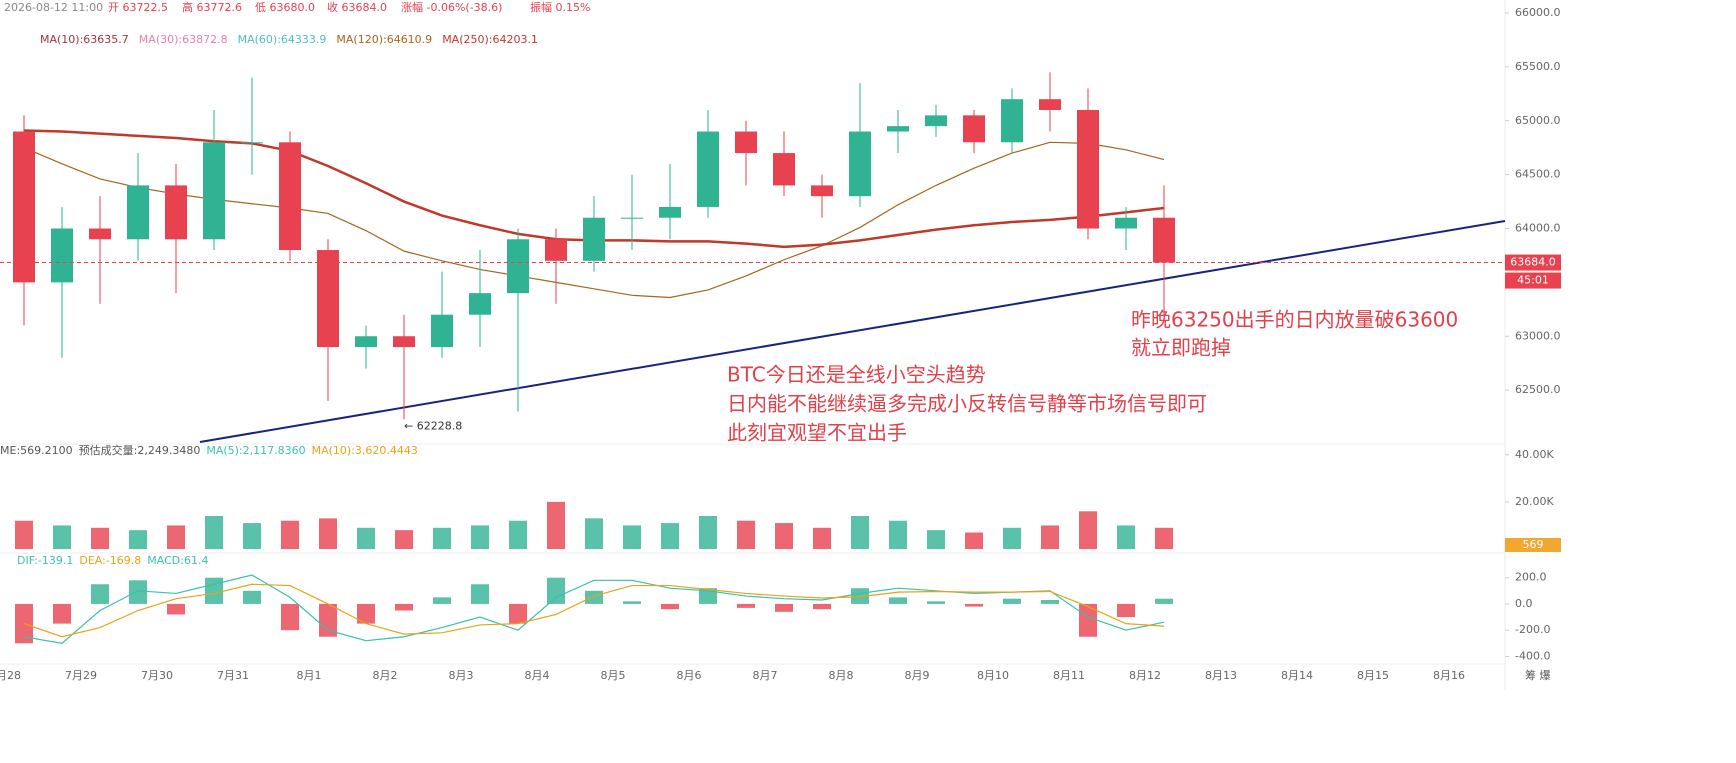 The height and width of the screenshot is (763, 1736). What do you see at coordinates (765, 675) in the screenshot?
I see `x-tick-label: 8月7` at bounding box center [765, 675].